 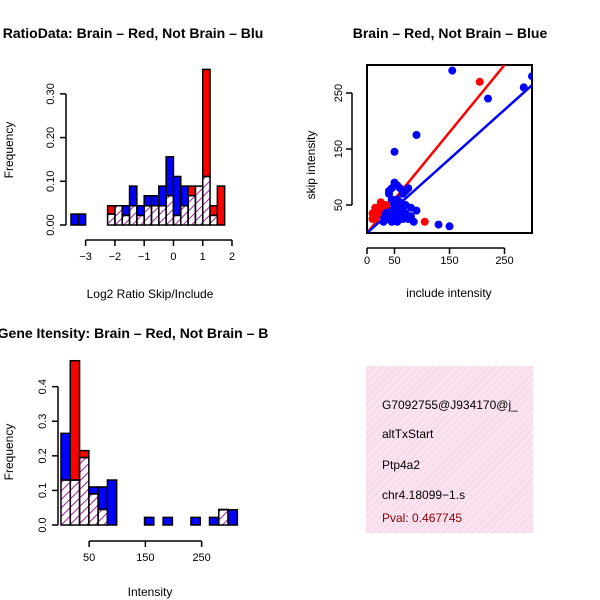 What do you see at coordinates (394, 261) in the screenshot?
I see `scatter-x-tick-label-1: 50` at bounding box center [394, 261].